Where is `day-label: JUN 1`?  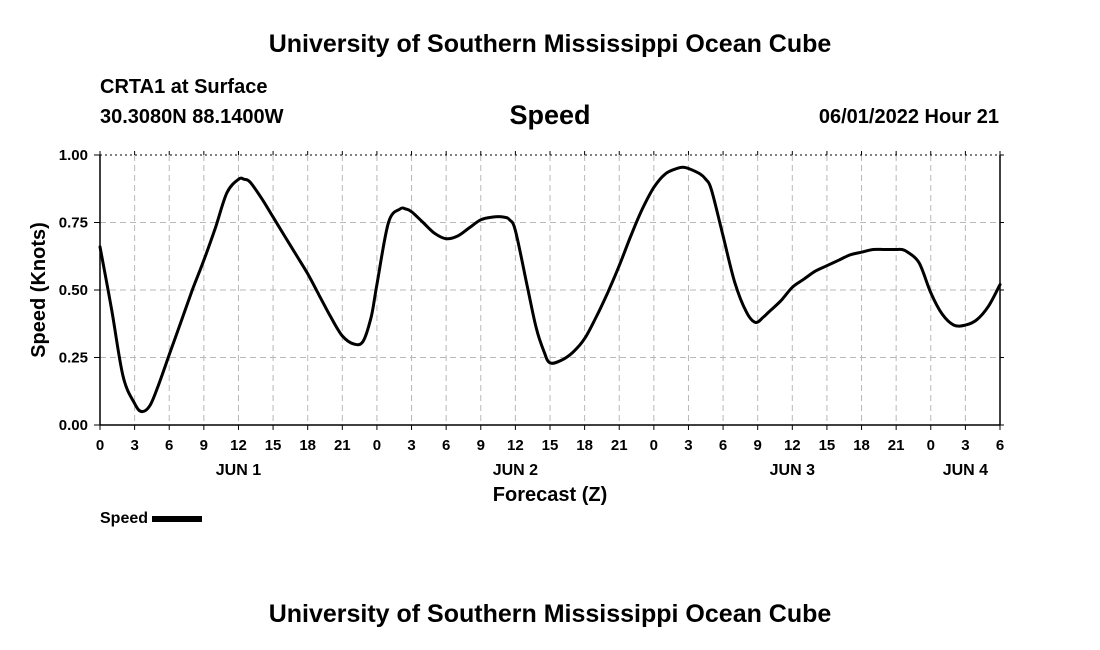
day-label: JUN 1 is located at coordinates (238, 470).